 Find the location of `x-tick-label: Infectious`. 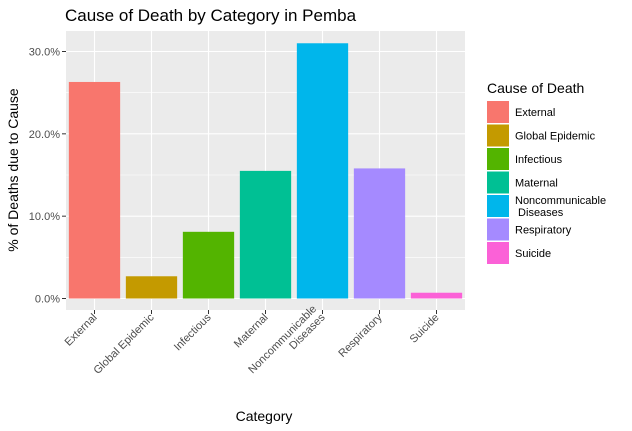

x-tick-label: Infectious is located at coordinates (193, 332).